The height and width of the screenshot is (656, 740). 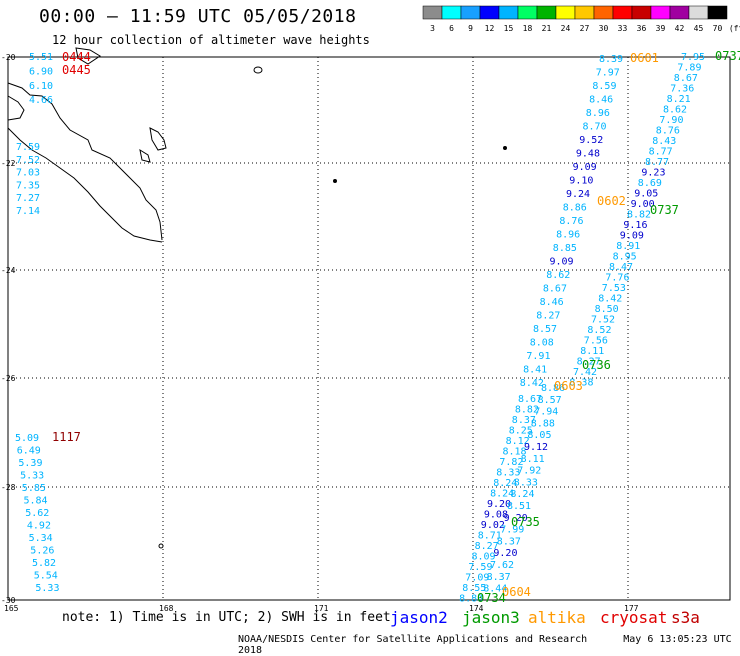 What do you see at coordinates (623, 28) in the screenshot?
I see `colorbar-tick-label: 33` at bounding box center [623, 28].